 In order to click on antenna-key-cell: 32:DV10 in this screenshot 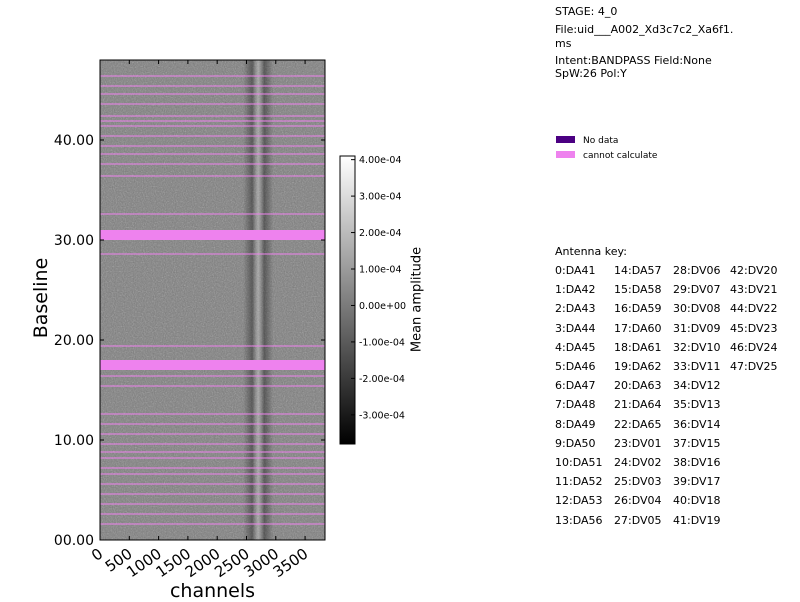, I will do `click(697, 347)`.